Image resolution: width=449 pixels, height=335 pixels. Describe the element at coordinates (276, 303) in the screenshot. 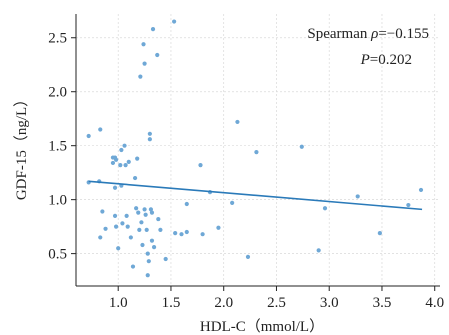

I see `x-tick-label: 2.5` at that location.